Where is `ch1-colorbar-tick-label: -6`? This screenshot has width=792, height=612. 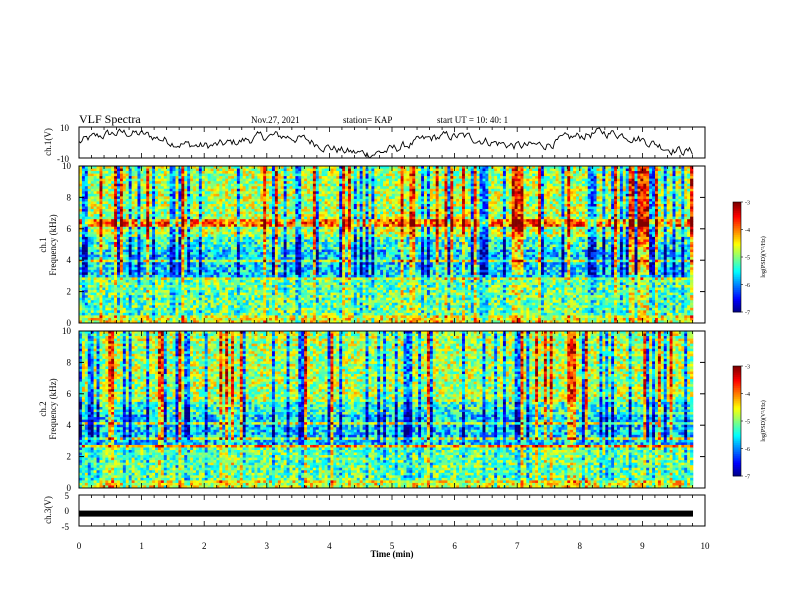 ch1-colorbar-tick-label: -6 is located at coordinates (747, 286).